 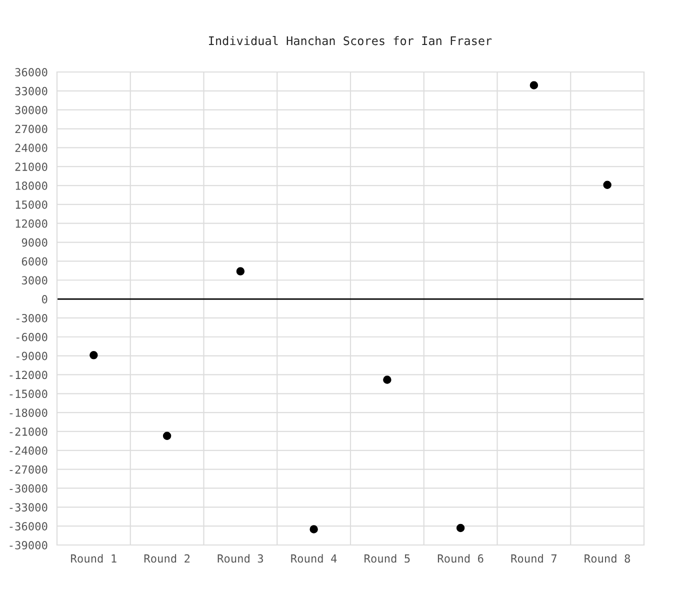 I want to click on y-tick-label: -6000, so click(x=32, y=337).